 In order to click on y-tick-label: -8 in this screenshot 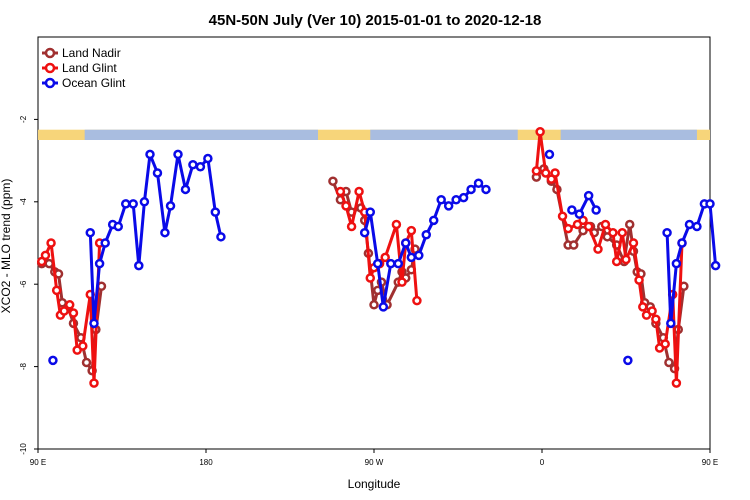, I will do `click(23, 366)`.